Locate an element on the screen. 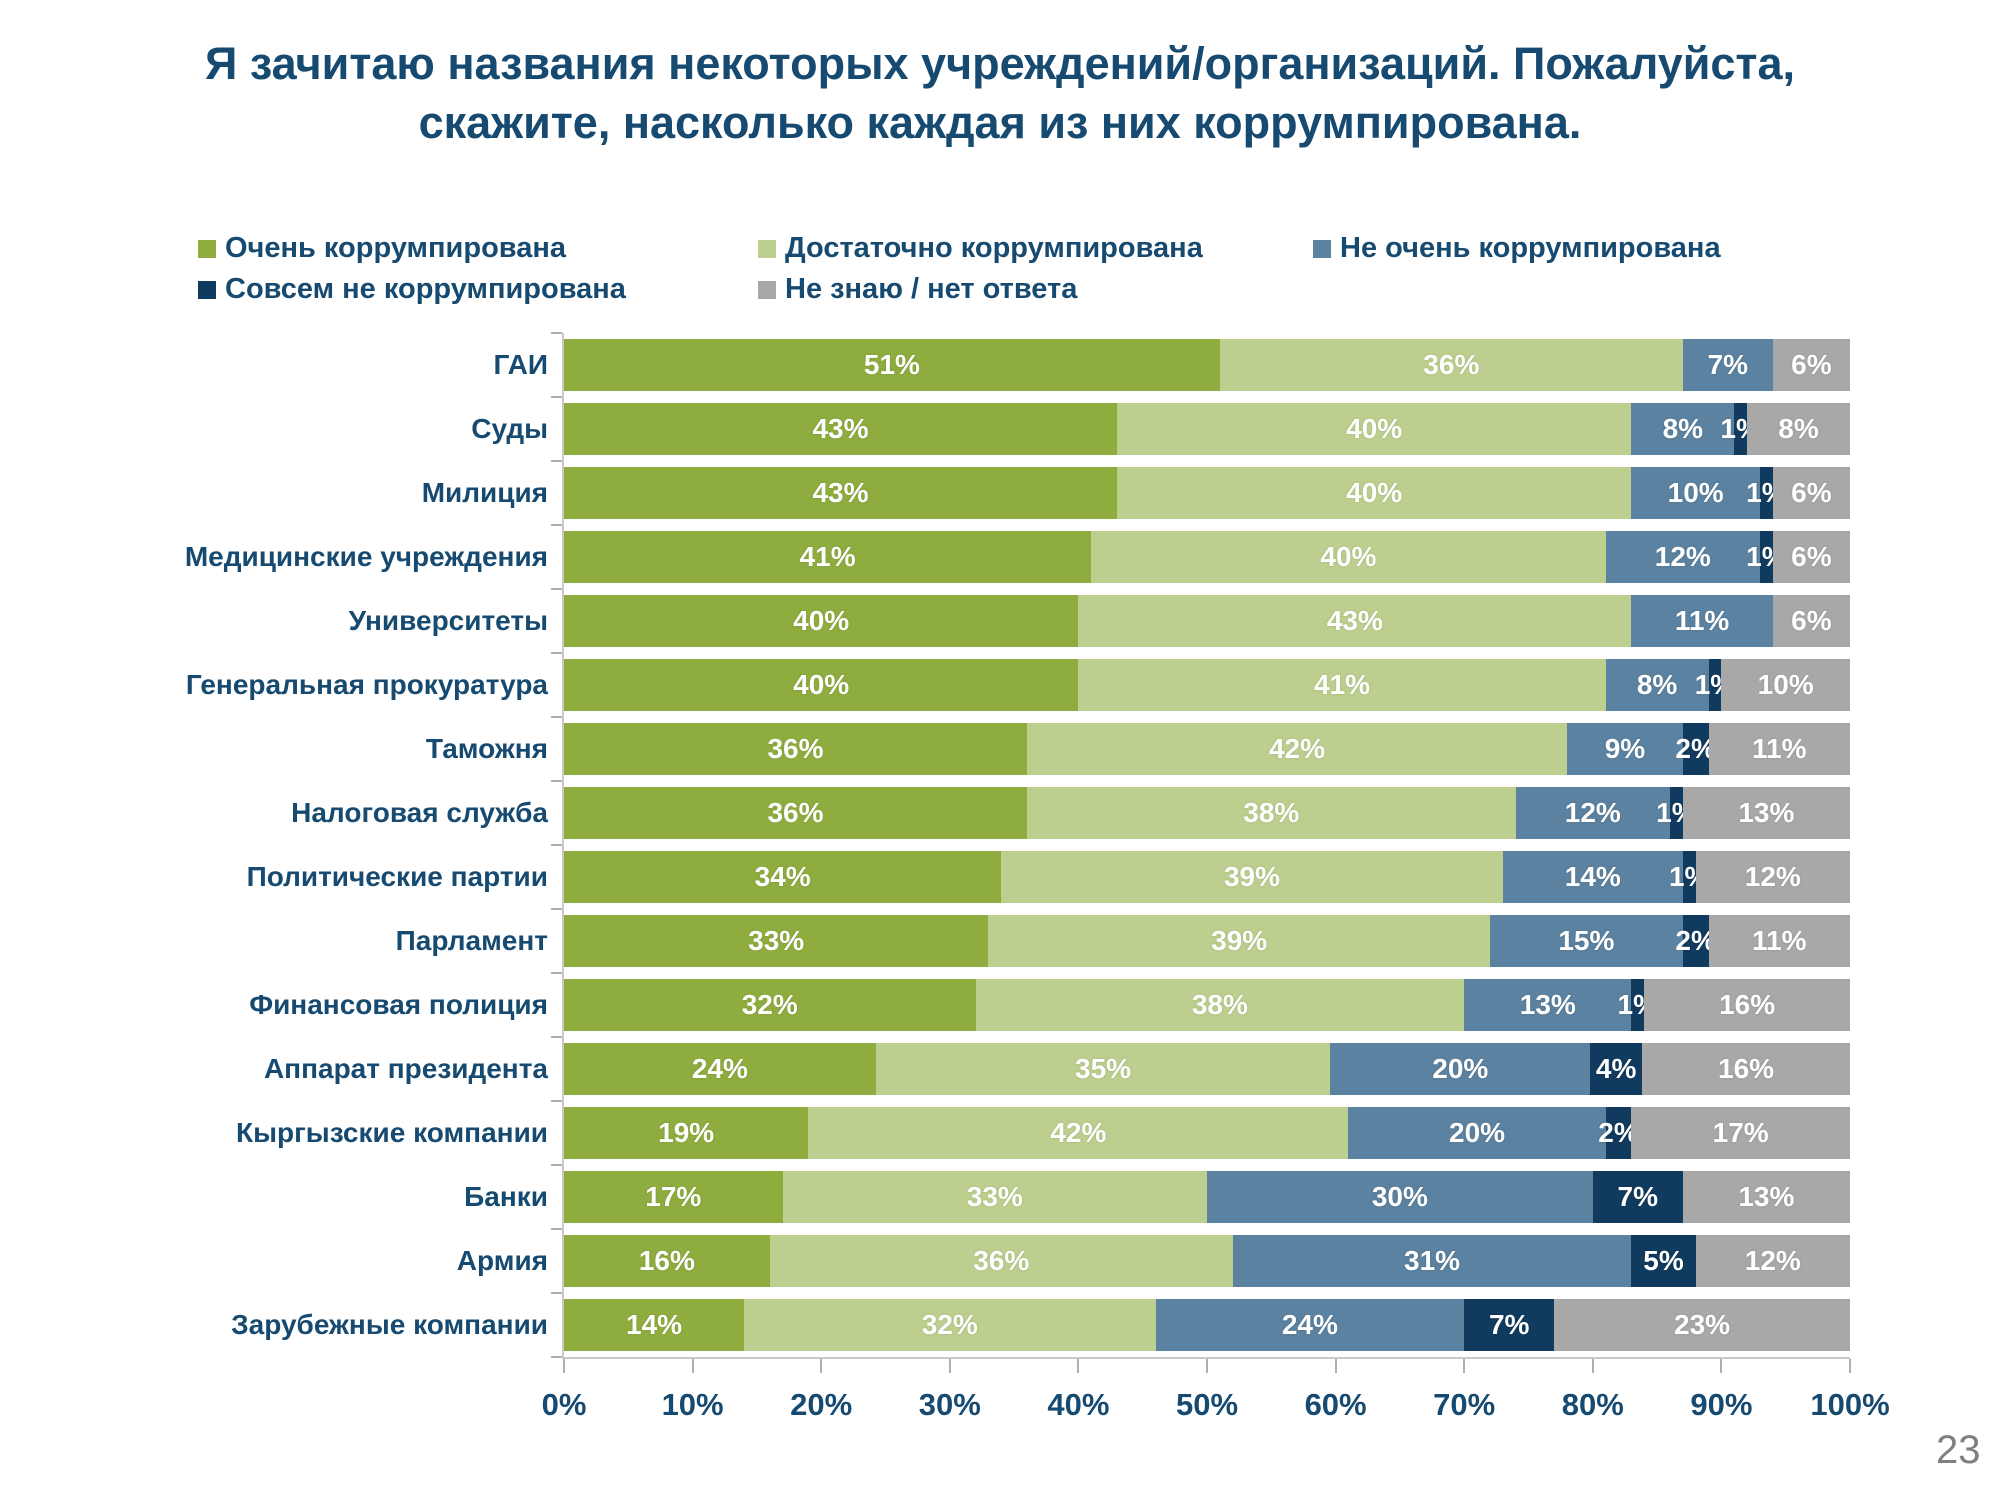 This screenshot has width=2000, height=1500. category-label: ГАИ is located at coordinates (520, 364).